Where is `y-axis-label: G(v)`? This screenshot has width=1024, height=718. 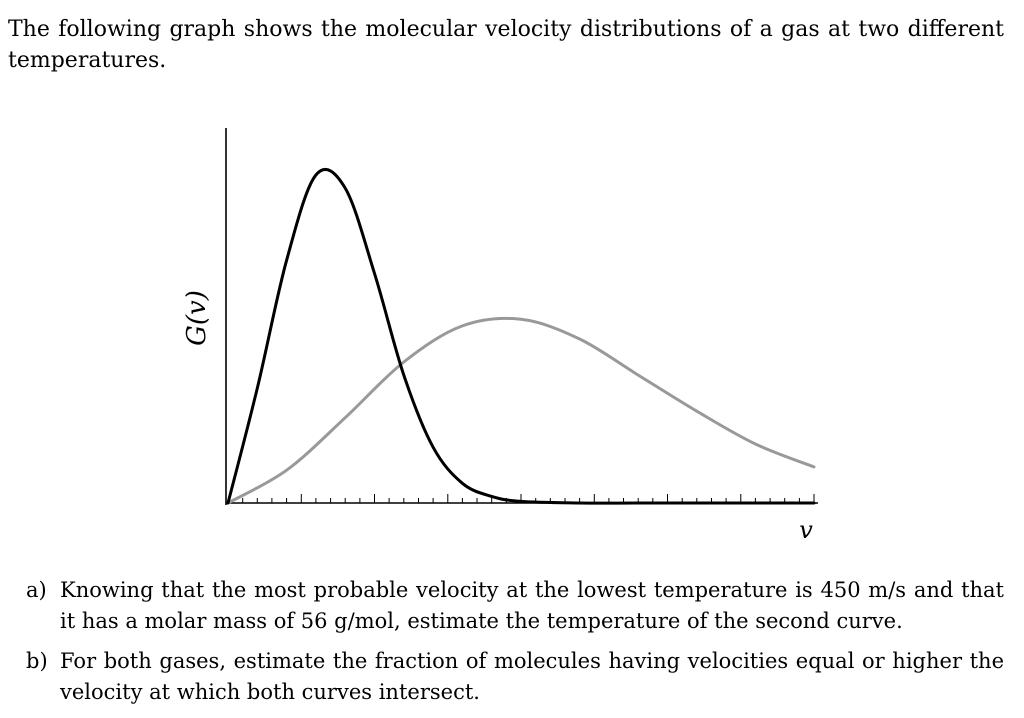 y-axis-label: G(v) is located at coordinates (197, 318).